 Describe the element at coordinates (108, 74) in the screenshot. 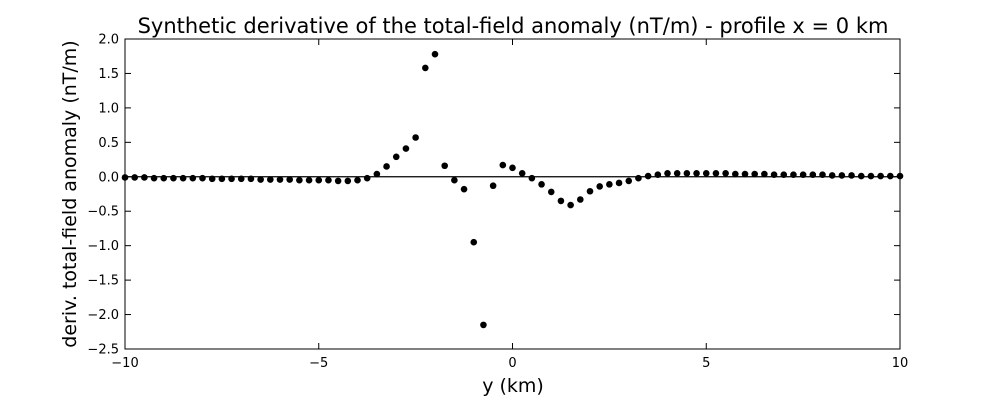

I see `y-tick-label: 1.5` at that location.